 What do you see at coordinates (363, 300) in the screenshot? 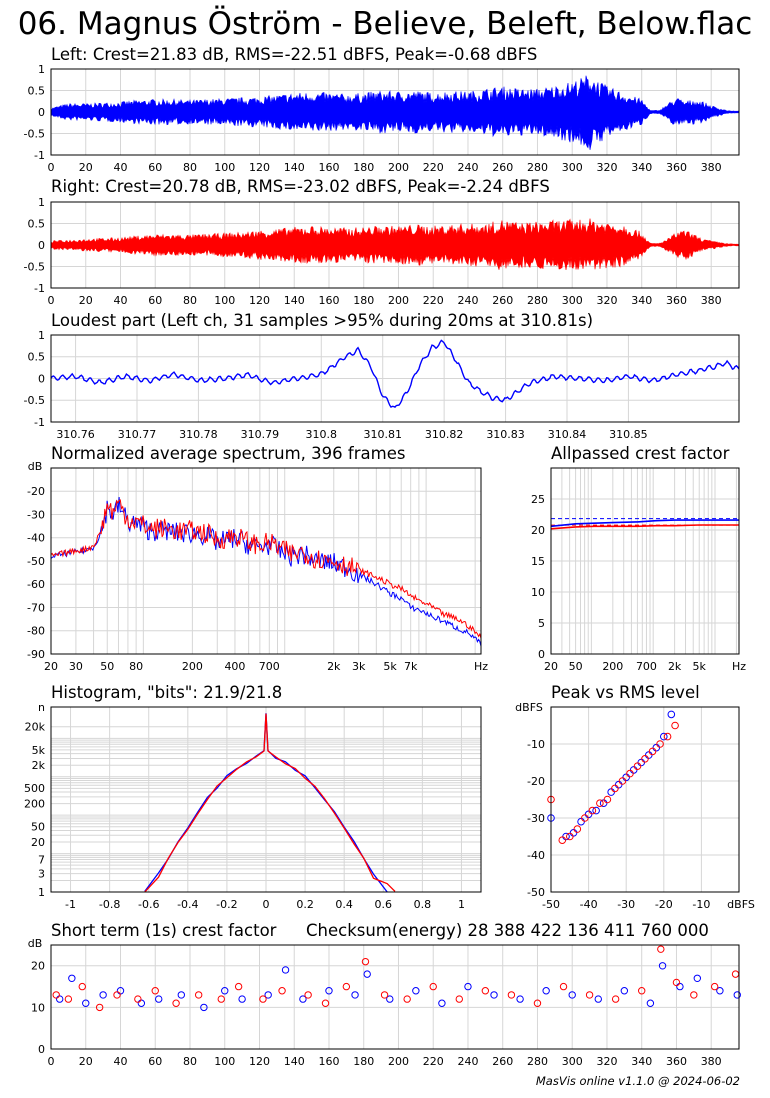
I see `right-channel-x-tick-label: 180` at bounding box center [363, 300].